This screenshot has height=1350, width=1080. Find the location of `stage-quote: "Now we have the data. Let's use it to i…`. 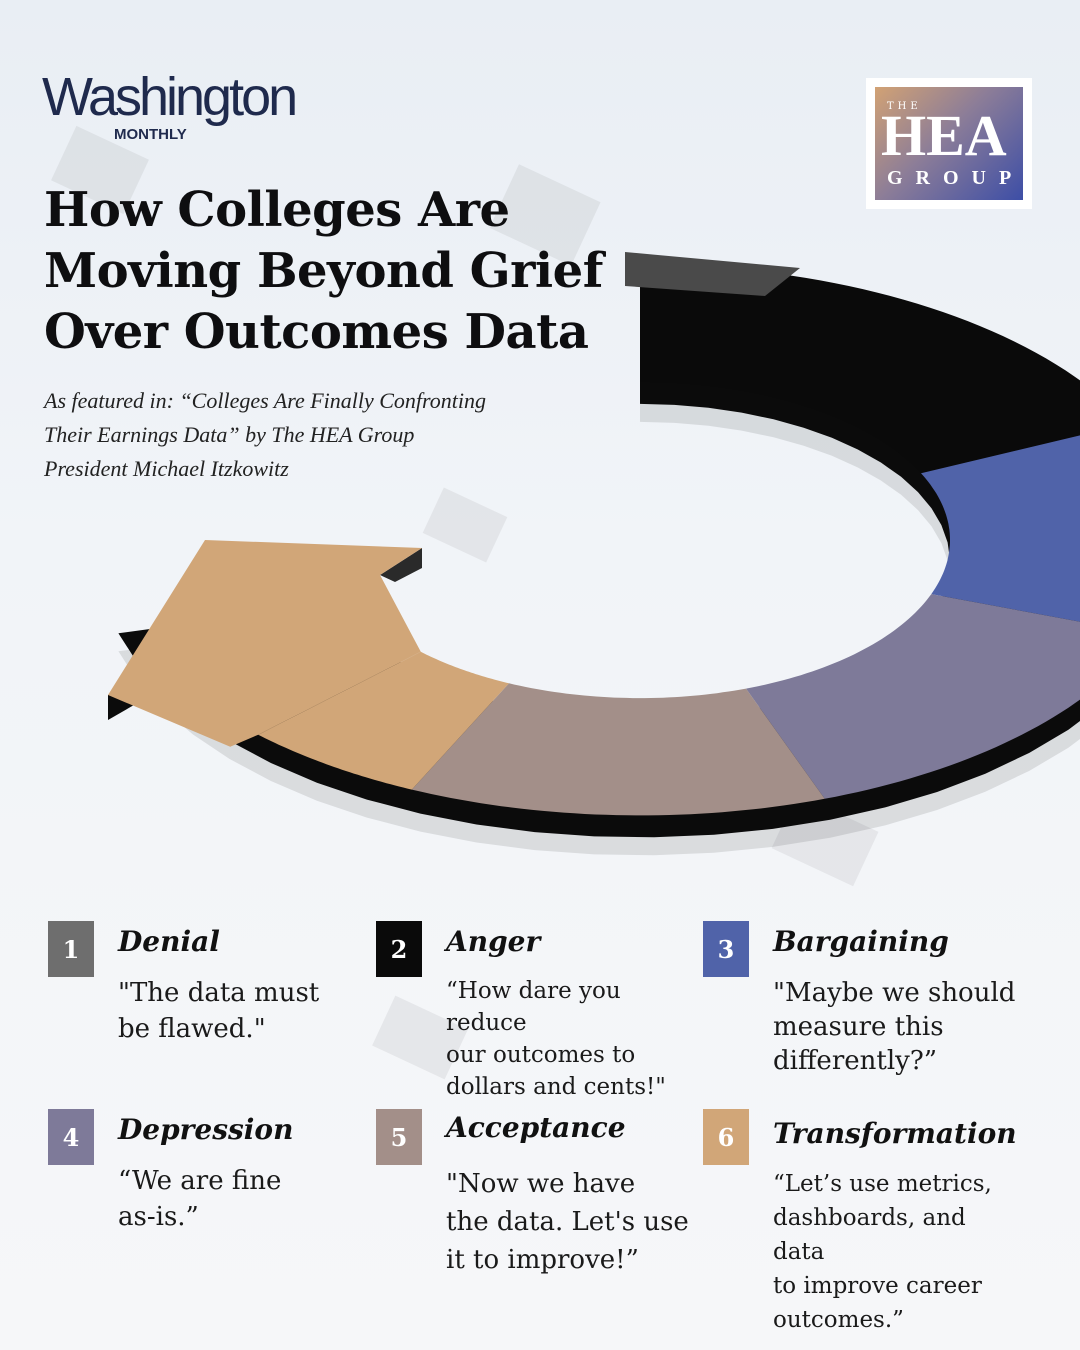

stage-quote: "Now we have the data. Let's use it to i… is located at coordinates (567, 1222).